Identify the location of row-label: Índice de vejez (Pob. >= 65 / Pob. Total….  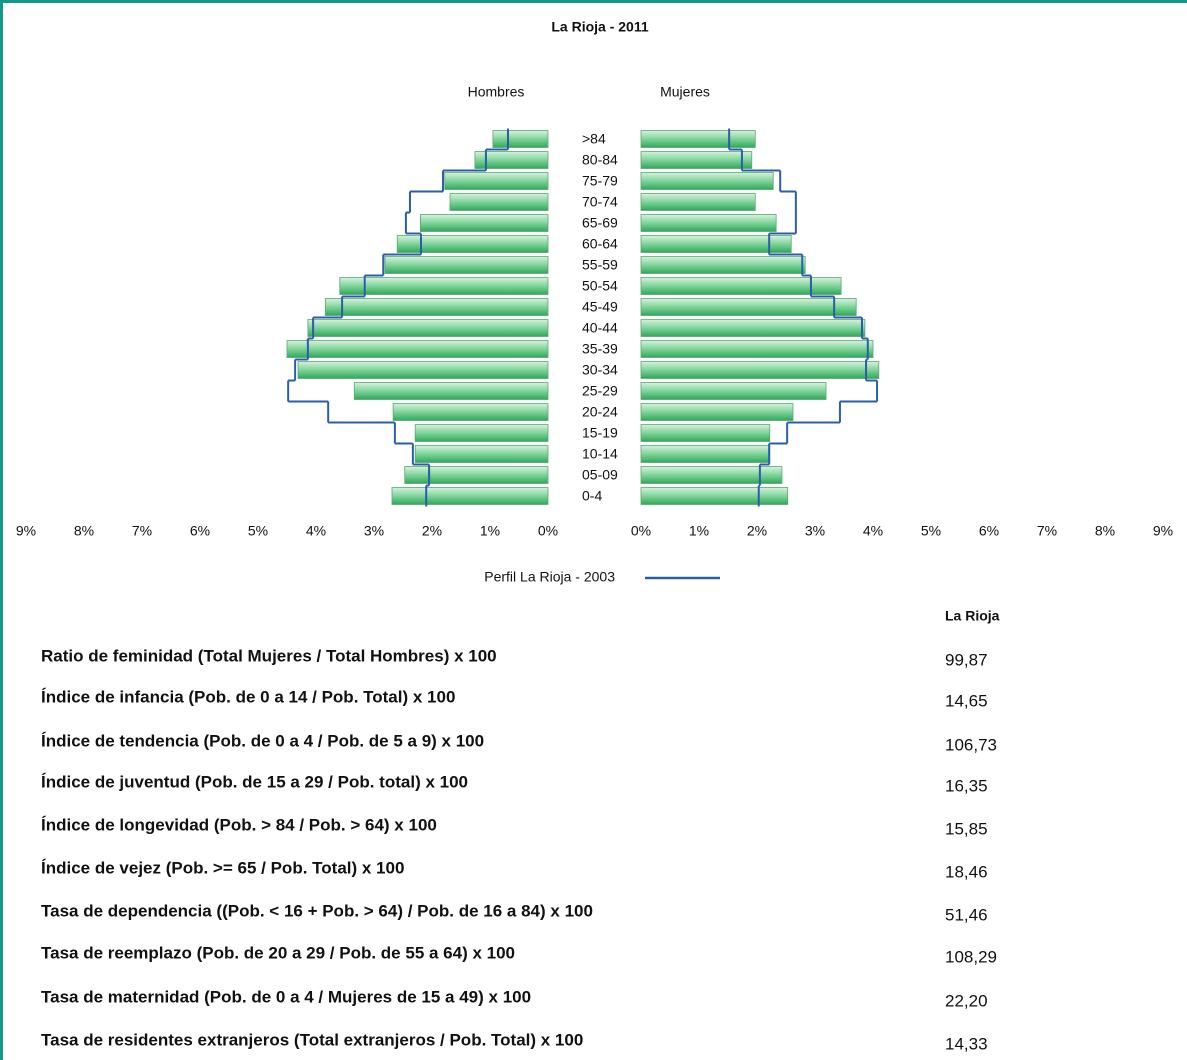
(222, 867).